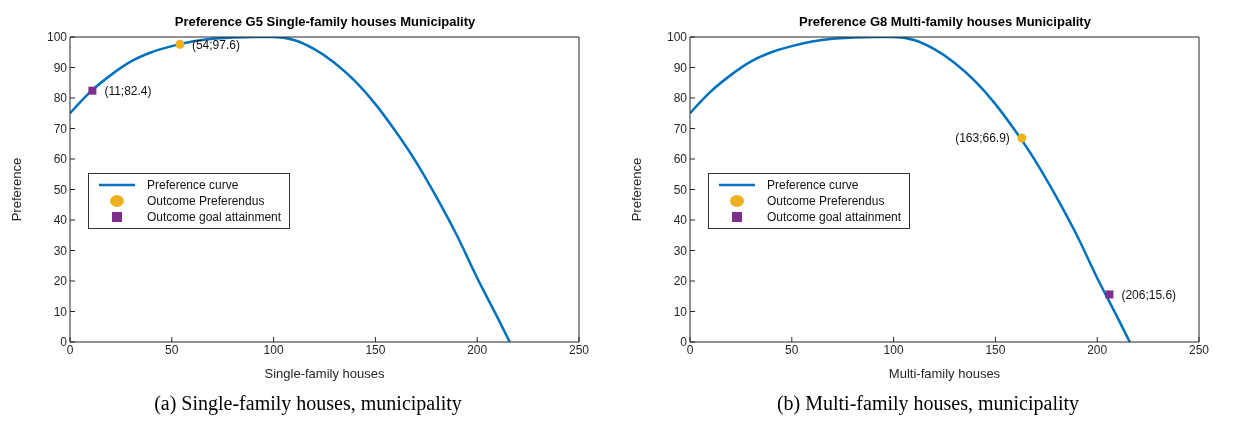  What do you see at coordinates (944, 373) in the screenshot?
I see `x-axis-title: Multi-family houses` at bounding box center [944, 373].